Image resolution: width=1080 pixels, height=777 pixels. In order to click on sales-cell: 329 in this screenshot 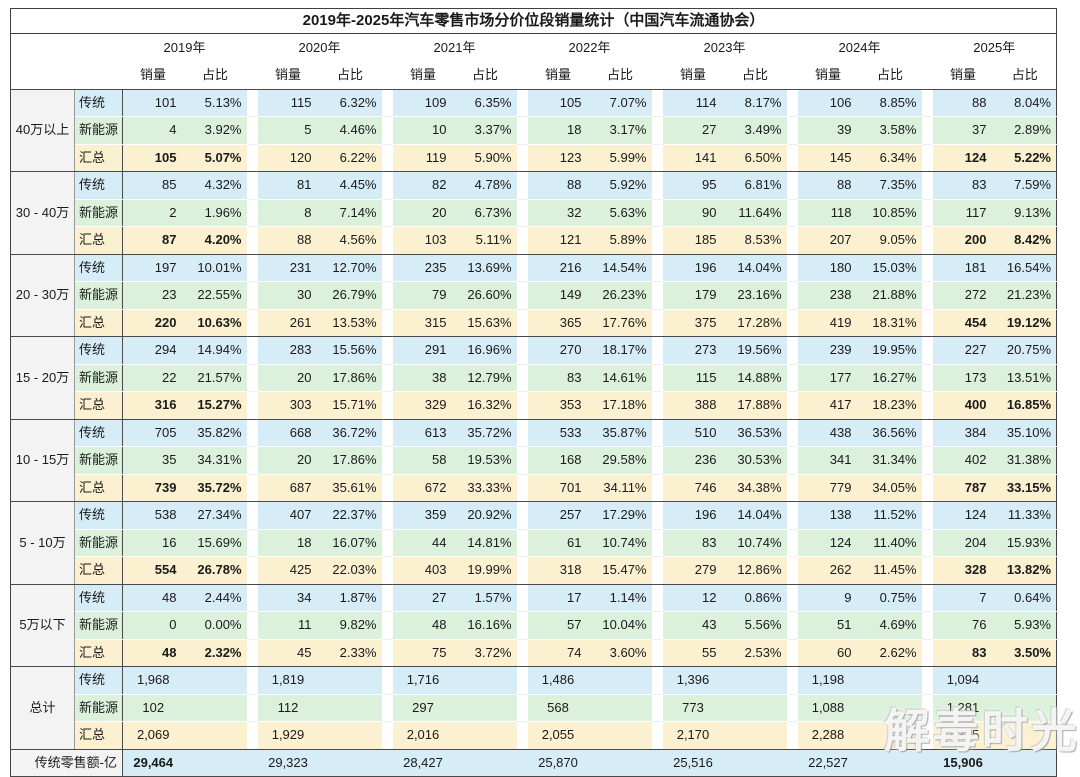, I will do `click(423, 405)`.